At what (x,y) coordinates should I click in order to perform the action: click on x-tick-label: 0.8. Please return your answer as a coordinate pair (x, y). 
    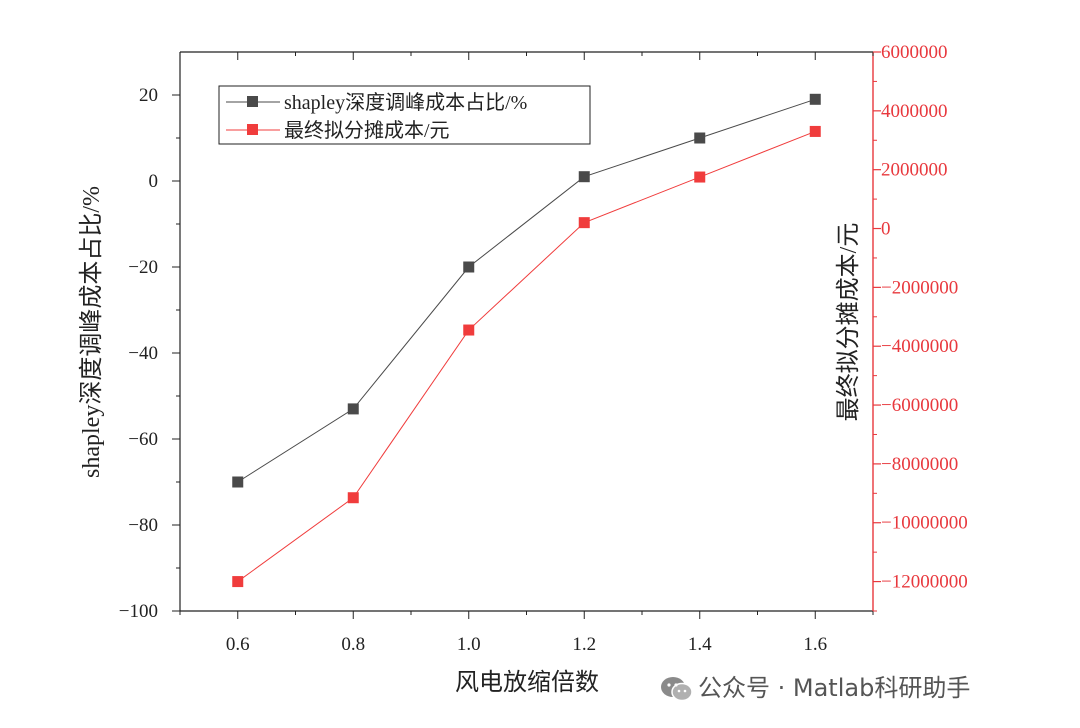
    Looking at the image, I should click on (353, 644).